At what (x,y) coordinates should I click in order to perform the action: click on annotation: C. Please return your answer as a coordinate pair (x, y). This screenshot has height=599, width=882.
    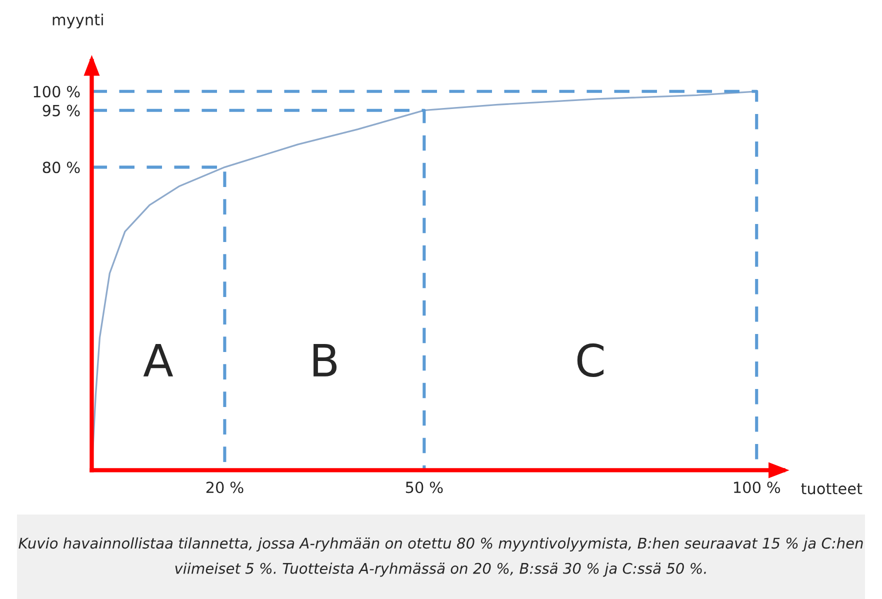
    Looking at the image, I should click on (590, 360).